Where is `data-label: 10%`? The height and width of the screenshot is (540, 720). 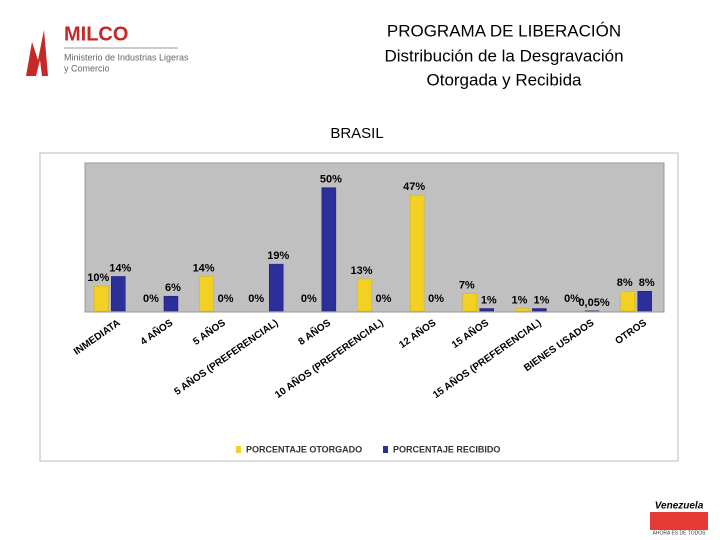
data-label: 10% is located at coordinates (98, 278).